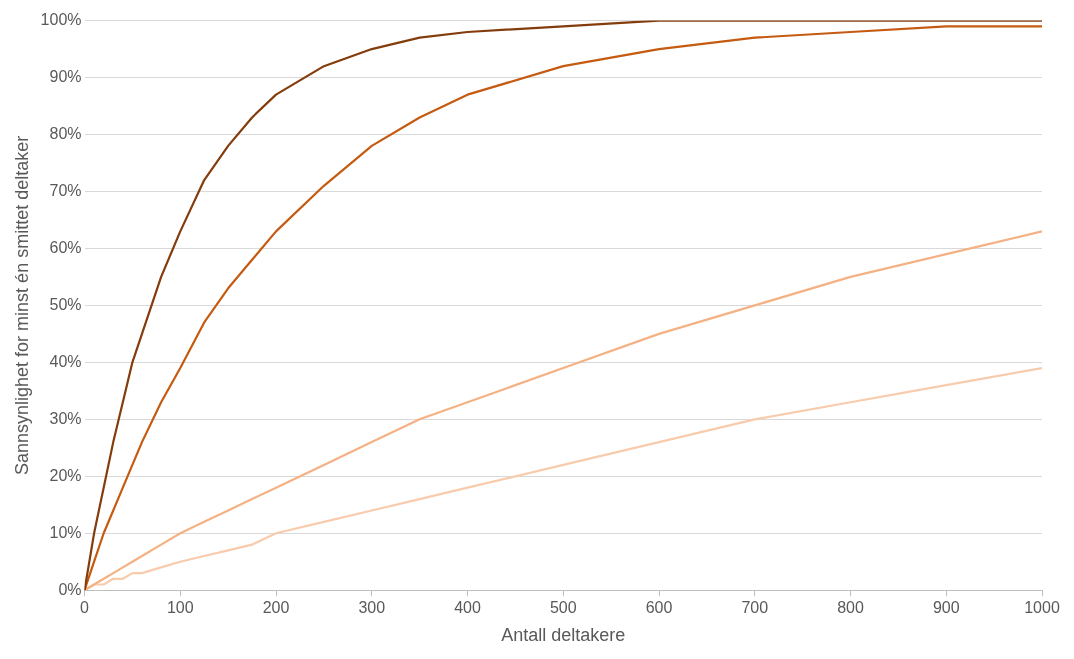 Image resolution: width=1074 pixels, height=659 pixels. What do you see at coordinates (65, 133) in the screenshot?
I see `y-tick-label: 80%` at bounding box center [65, 133].